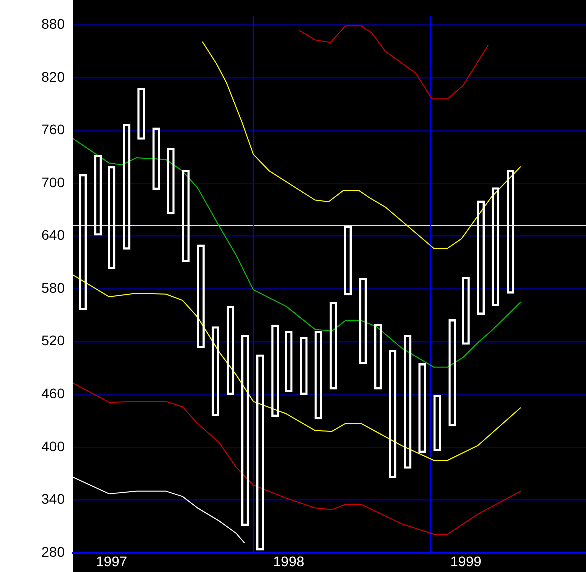 Image resolution: width=586 pixels, height=572 pixels. Describe the element at coordinates (54, 182) in the screenshot. I see `y-tick-label: 700` at that location.